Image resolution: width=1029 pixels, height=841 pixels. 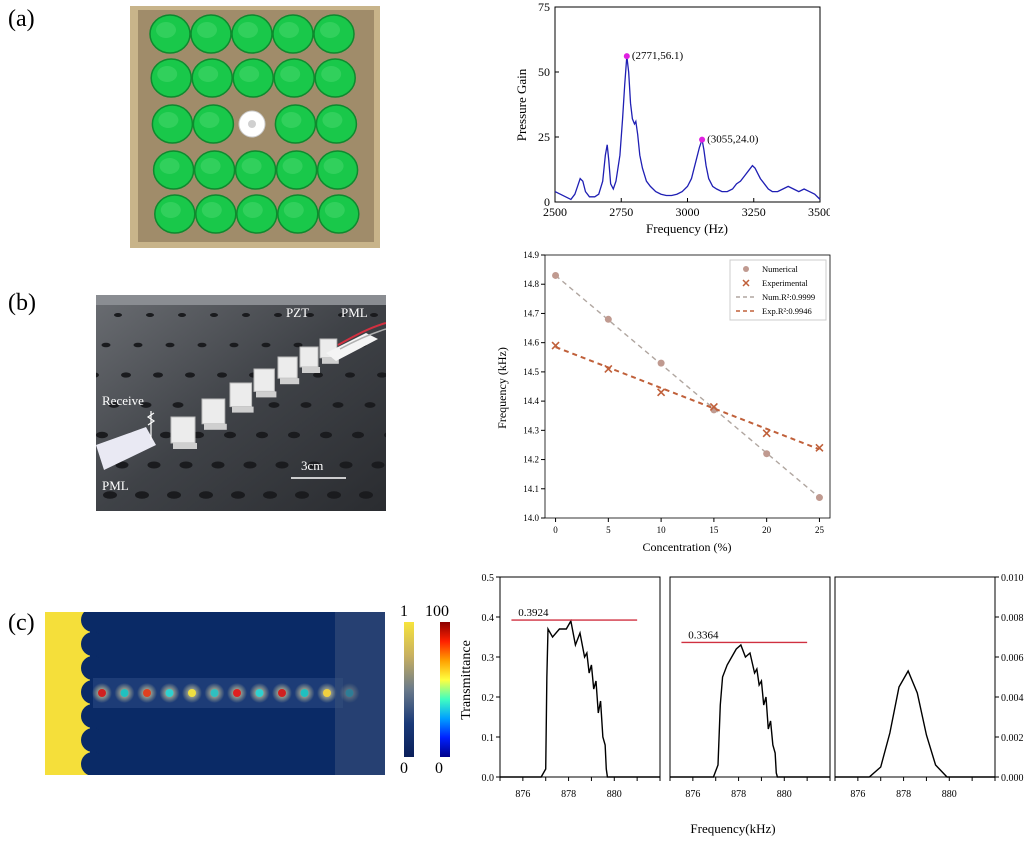 What do you see at coordinates (123, 400) in the screenshot?
I see `receive-label: Receive` at bounding box center [123, 400].